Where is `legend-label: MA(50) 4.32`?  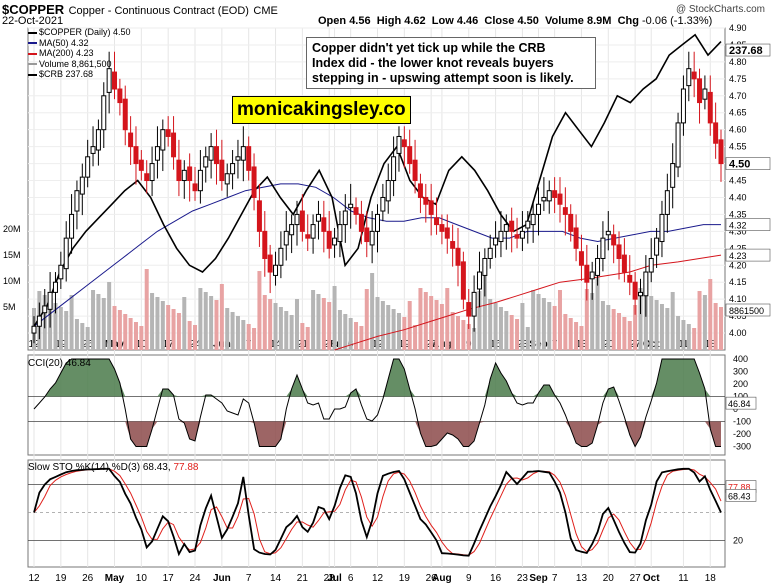 legend-label: MA(50) 4.32 is located at coordinates (64, 42).